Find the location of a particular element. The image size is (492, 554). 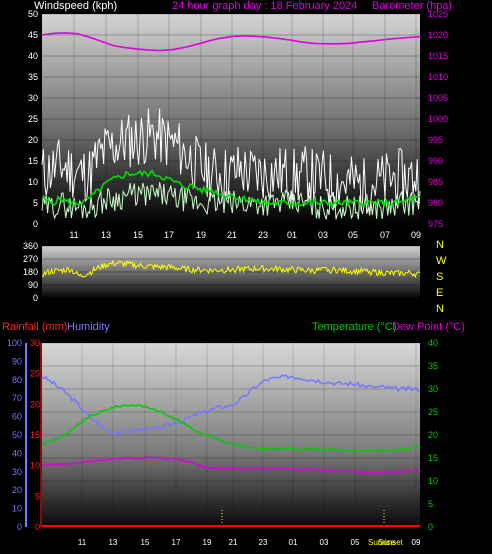

wind-x-tick-label: 03 is located at coordinates (323, 235).